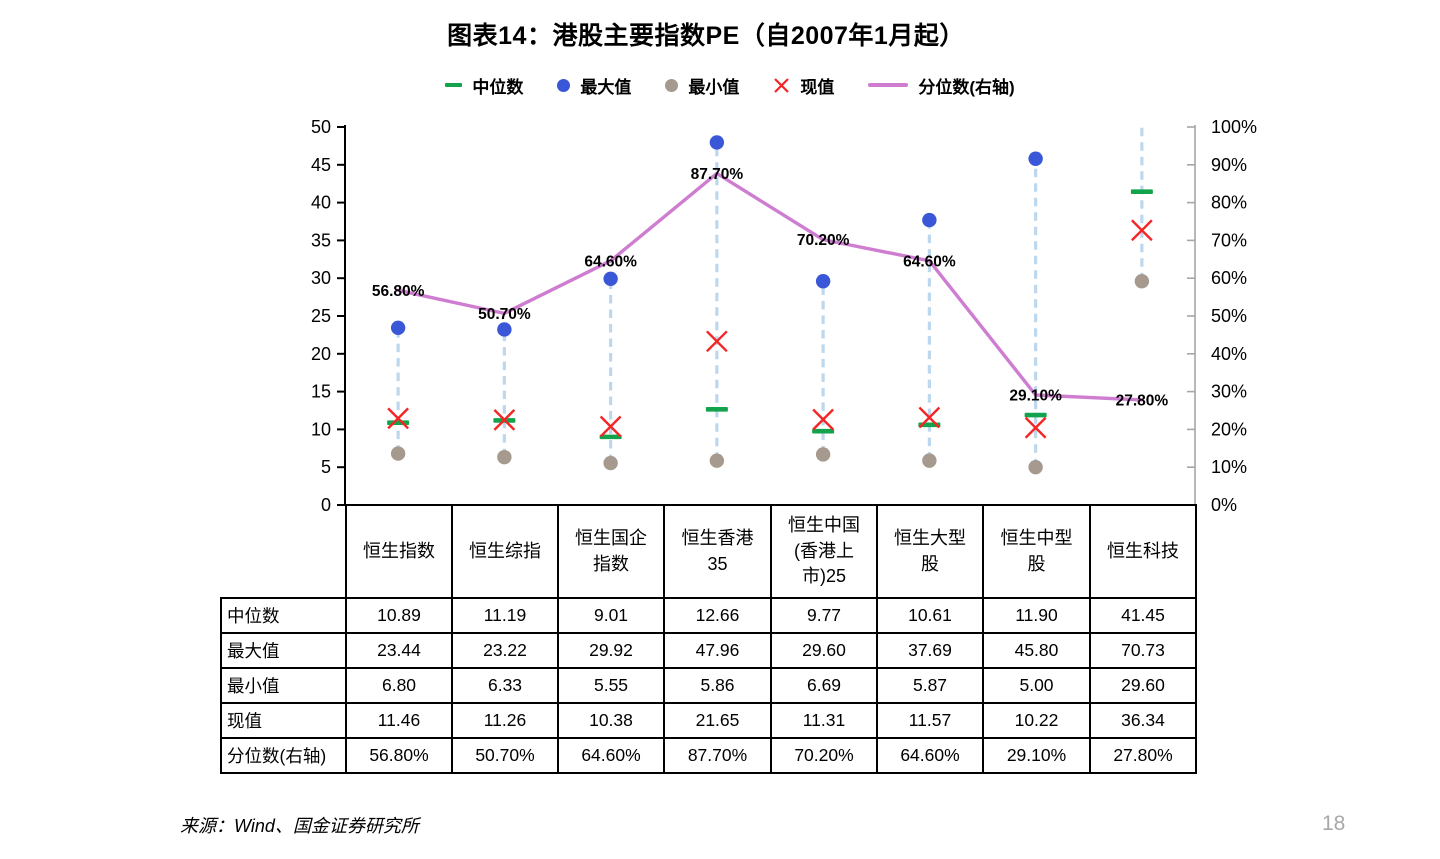 The width and height of the screenshot is (1440, 859). What do you see at coordinates (717, 720) in the screenshot?
I see `table-cell: 21.65` at bounding box center [717, 720].